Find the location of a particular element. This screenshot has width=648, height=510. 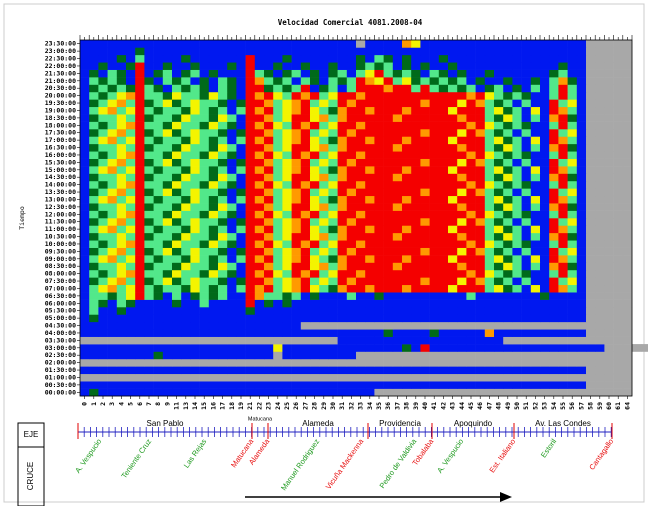

x-tick-label: 54 is located at coordinates (554, 406).